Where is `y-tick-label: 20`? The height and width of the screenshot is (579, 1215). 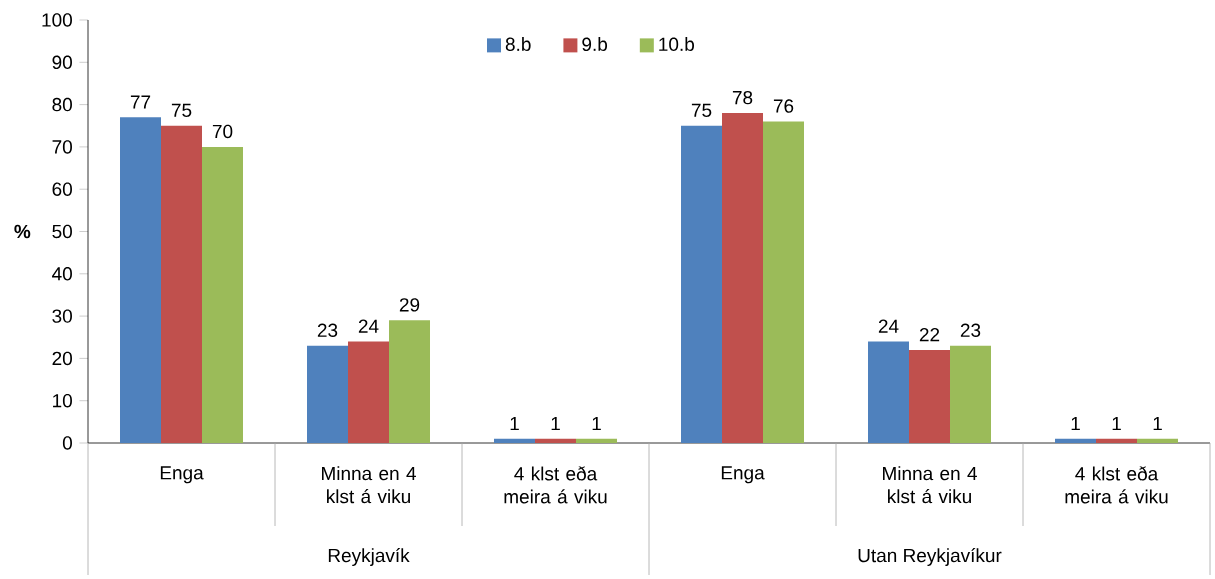
y-tick-label: 20 is located at coordinates (62, 358).